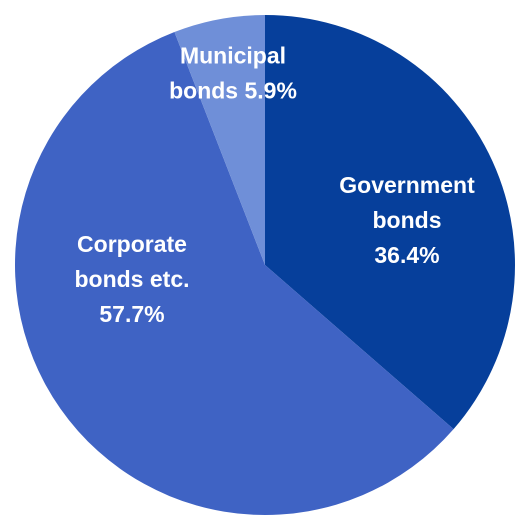 This screenshot has height=519, width=515. Describe the element at coordinates (407, 185) in the screenshot. I see `pie-slice-label-line: Government` at that location.